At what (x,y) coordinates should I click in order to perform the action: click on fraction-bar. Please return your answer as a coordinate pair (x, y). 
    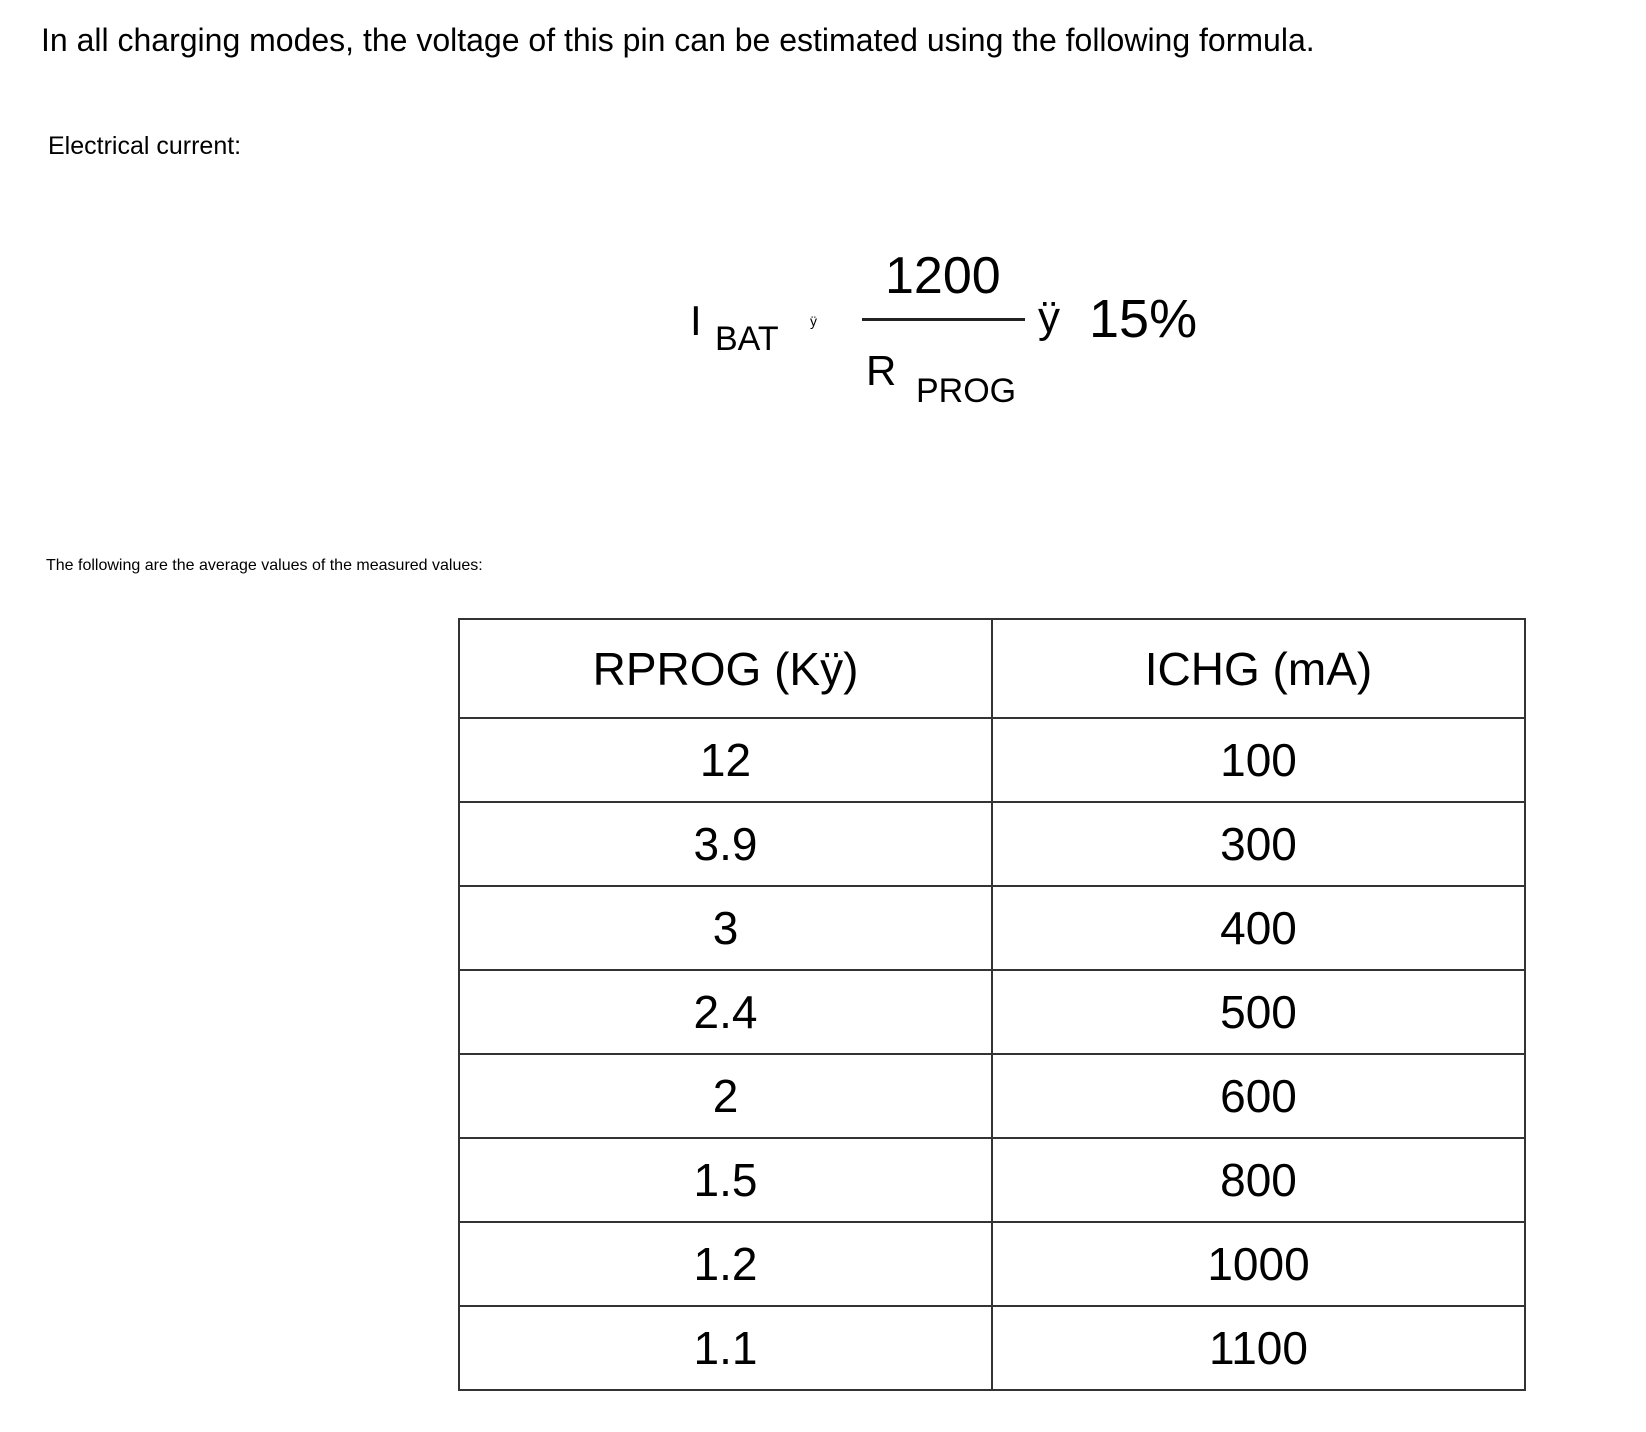
    Looking at the image, I should click on (943, 319).